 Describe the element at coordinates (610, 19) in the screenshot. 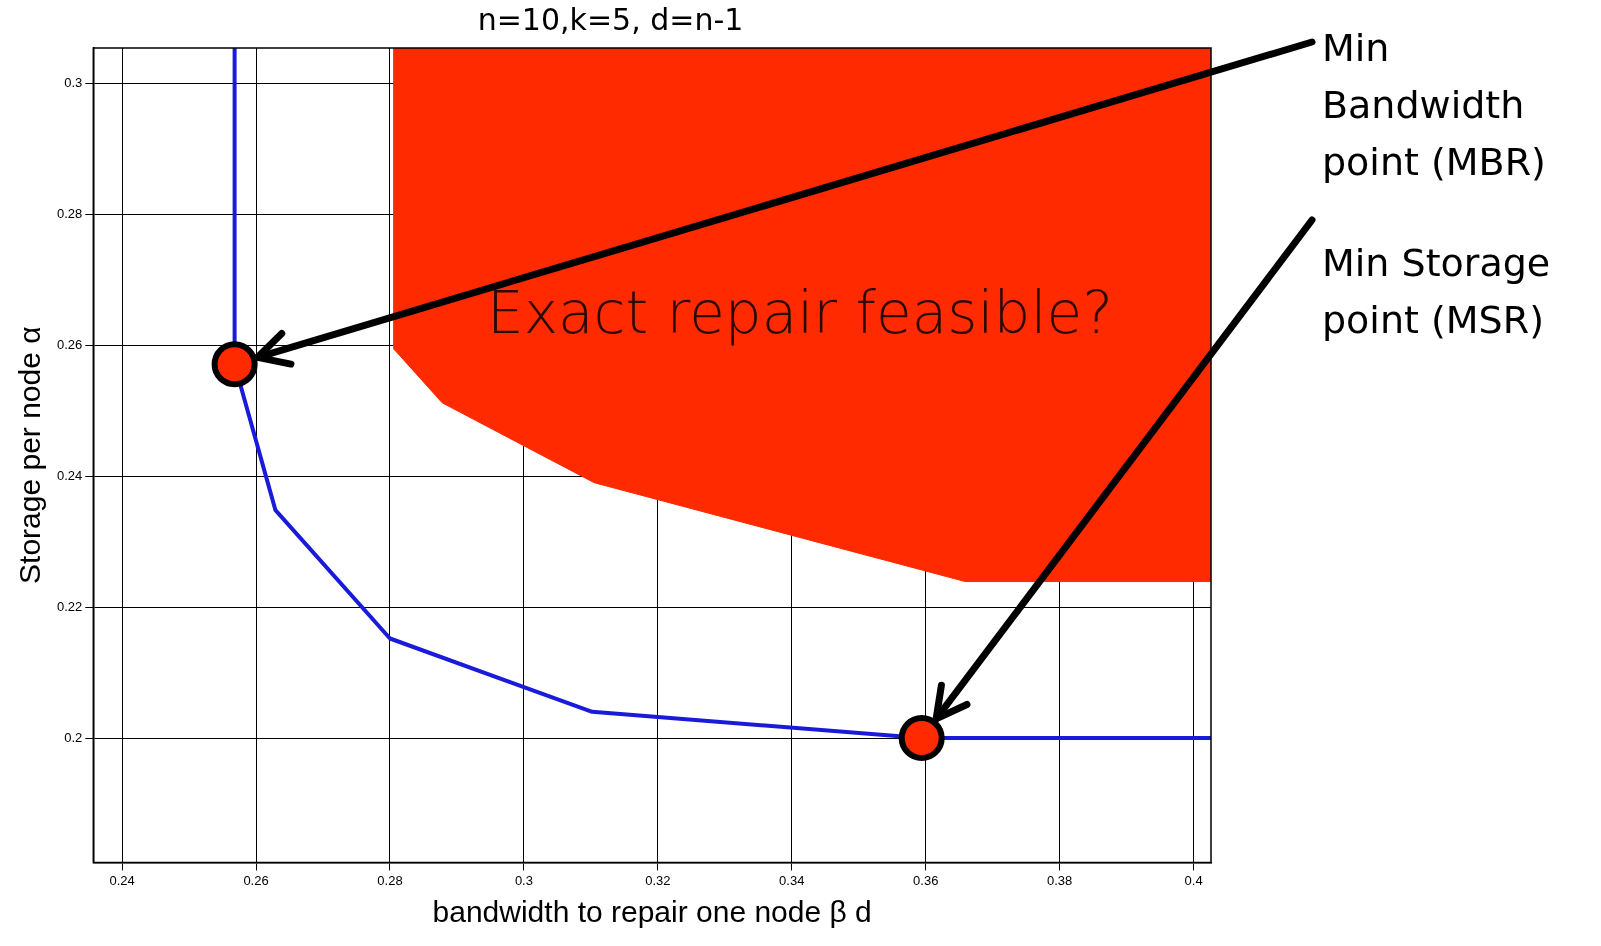

I see `chart-title: n=10,k=5, d=n-1` at that location.